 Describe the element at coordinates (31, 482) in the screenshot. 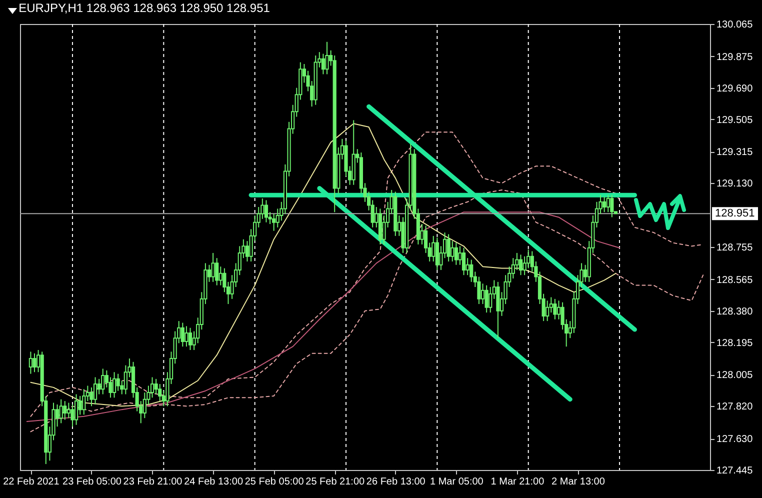

I see `x-tick-label: 22 Feb 2021` at that location.